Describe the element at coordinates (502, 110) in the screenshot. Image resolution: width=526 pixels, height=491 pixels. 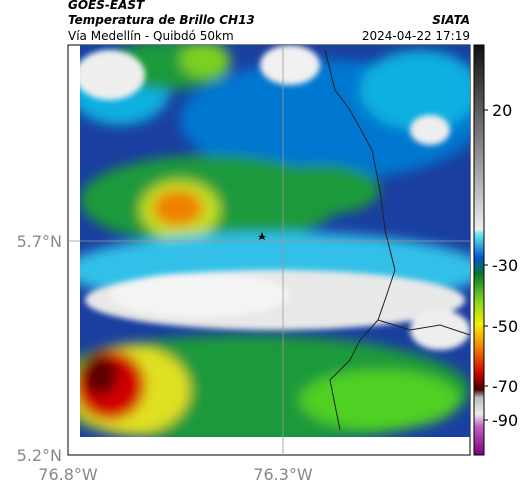
I see `colorbar-tick-label: 20` at that location.